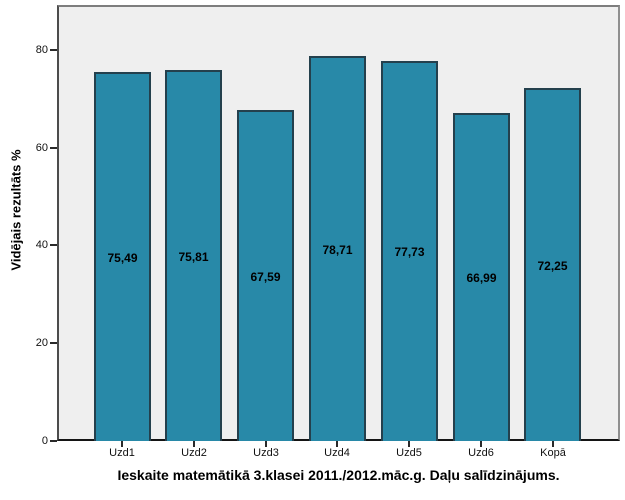  I want to click on bar-Uzd3: 67,59, so click(265, 275).